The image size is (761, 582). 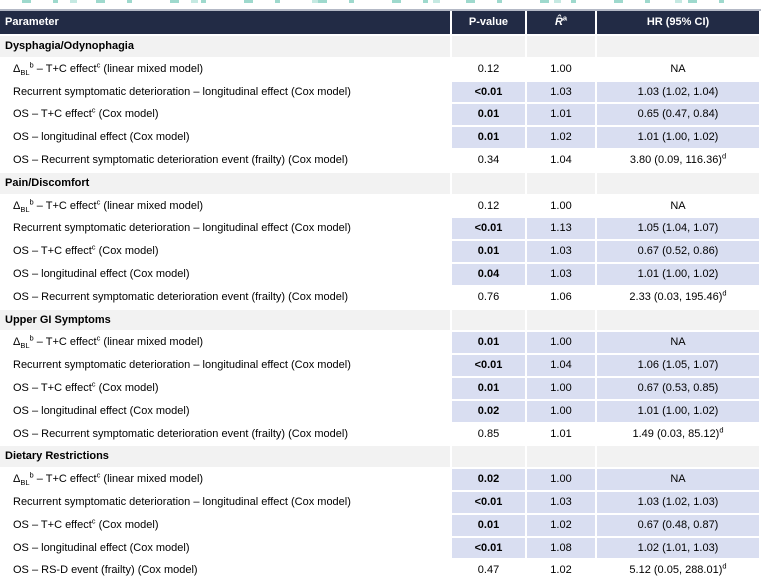 What do you see at coordinates (678, 92) in the screenshot?
I see `hr-ci-cell: 1.03 (1.02, 1.04)` at bounding box center [678, 92].